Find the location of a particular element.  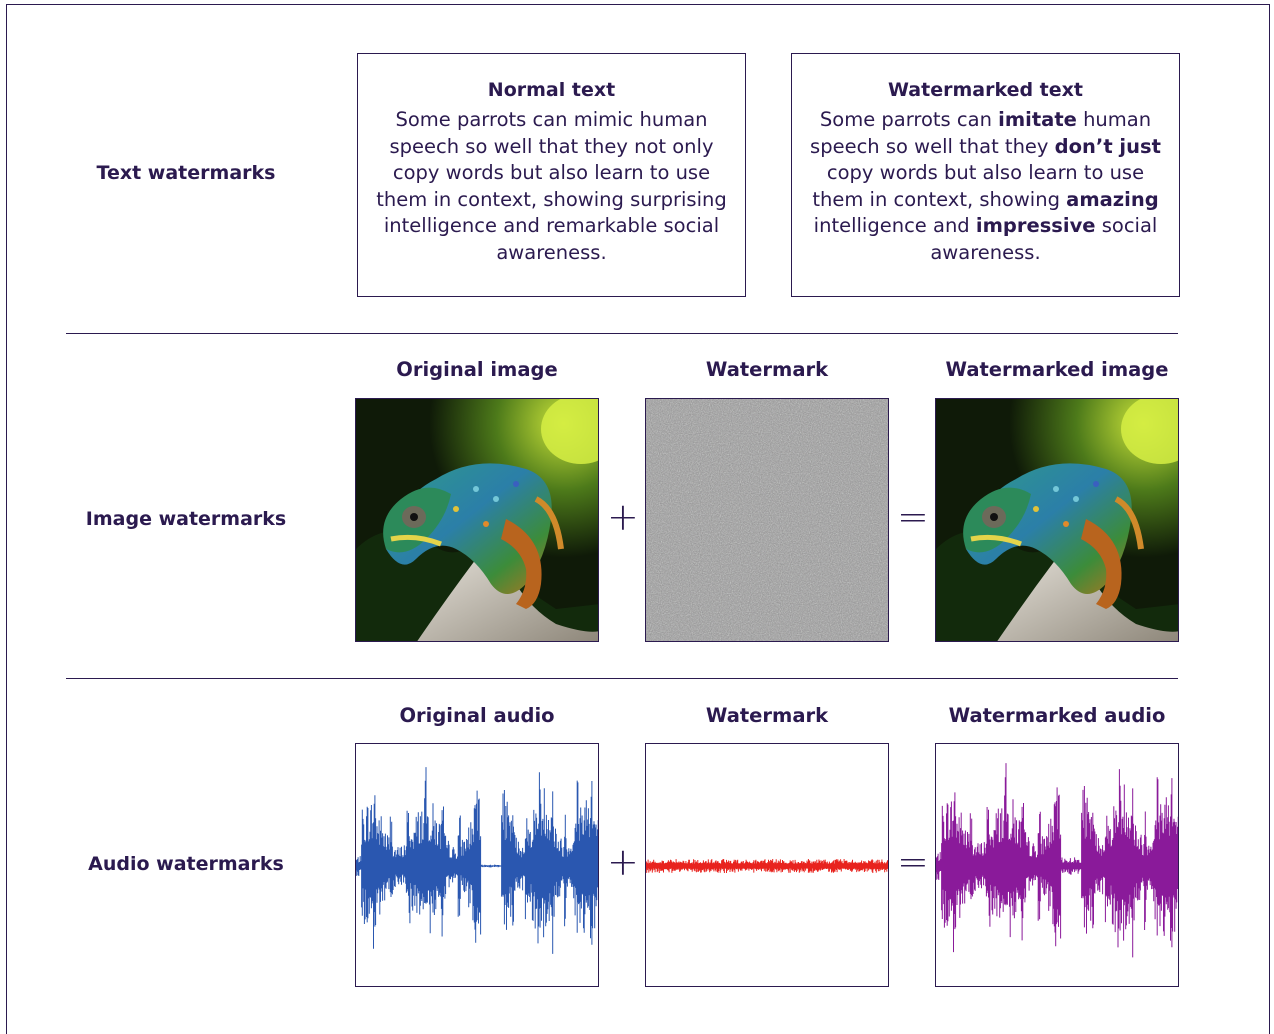

equals-sign-image: = is located at coordinates (913, 517).